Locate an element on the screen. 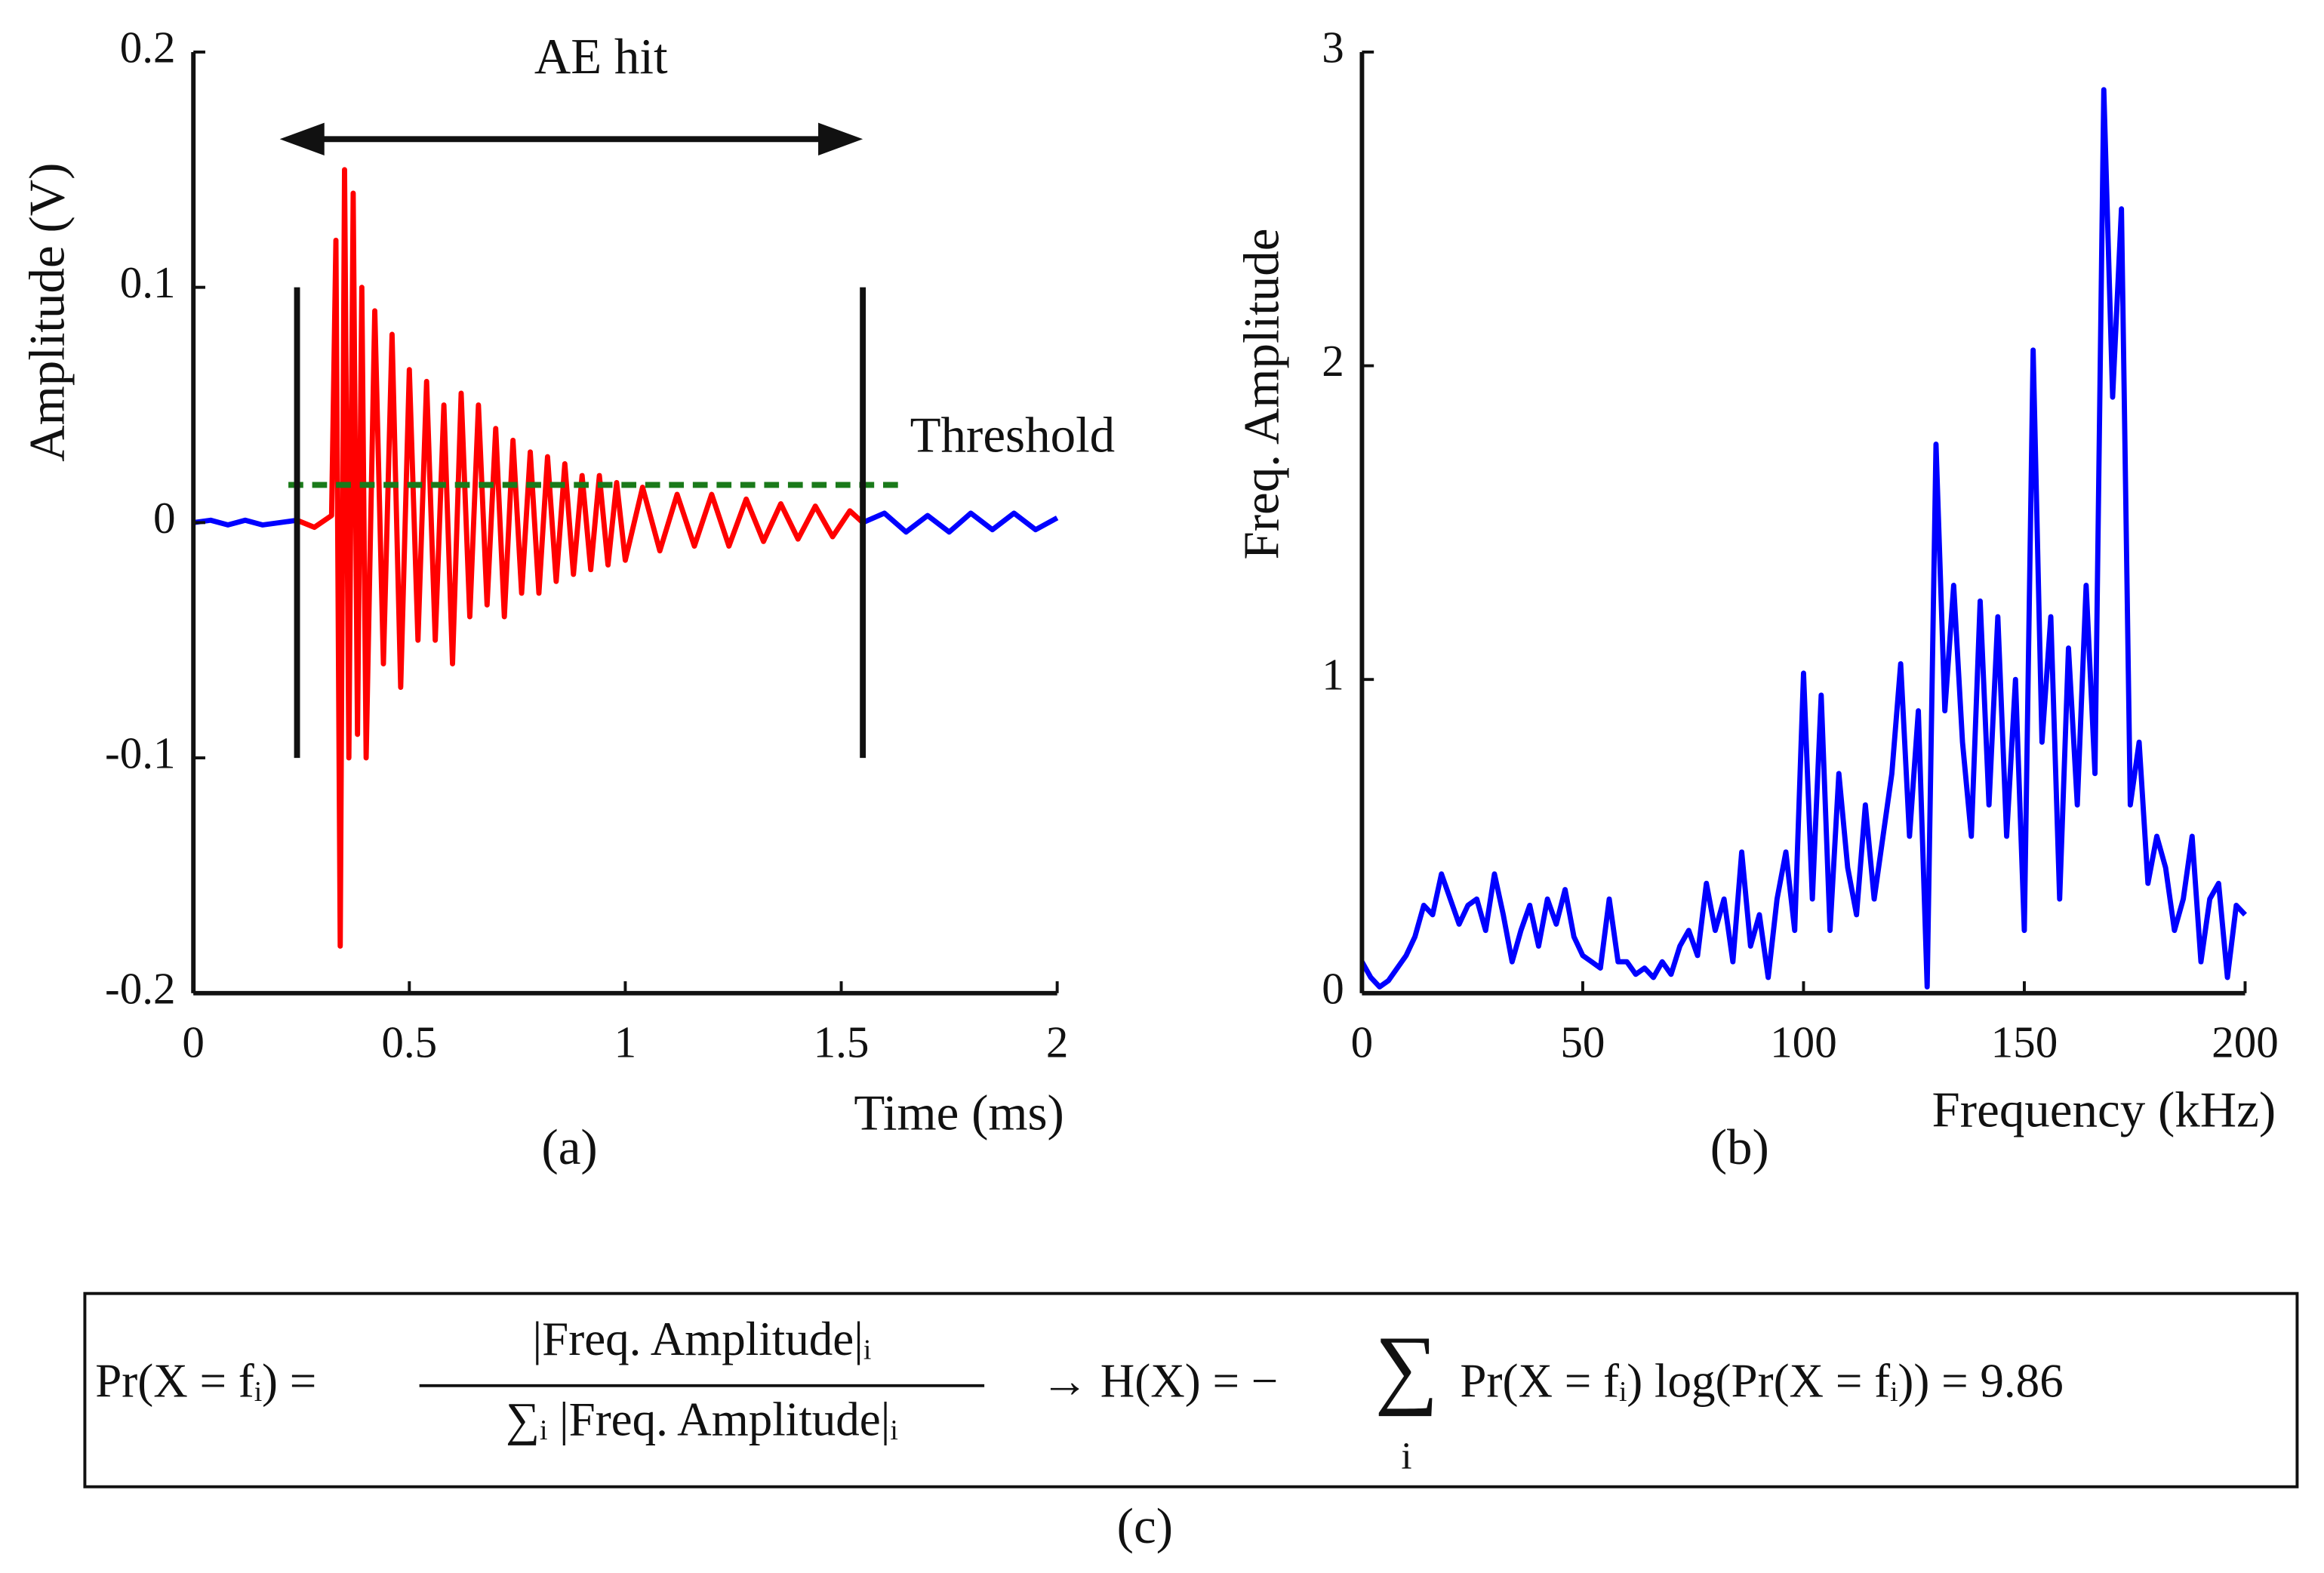  caption: (b) is located at coordinates (1739, 1147).